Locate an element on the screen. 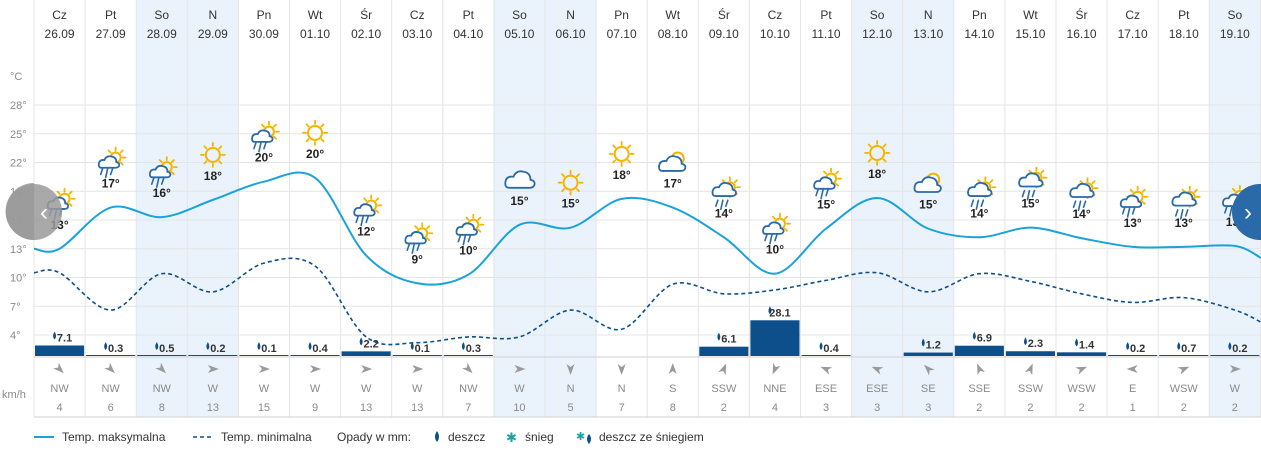 Image resolution: width=1261 pixels, height=455 pixels. y-tick-label: 4° is located at coordinates (15, 336).